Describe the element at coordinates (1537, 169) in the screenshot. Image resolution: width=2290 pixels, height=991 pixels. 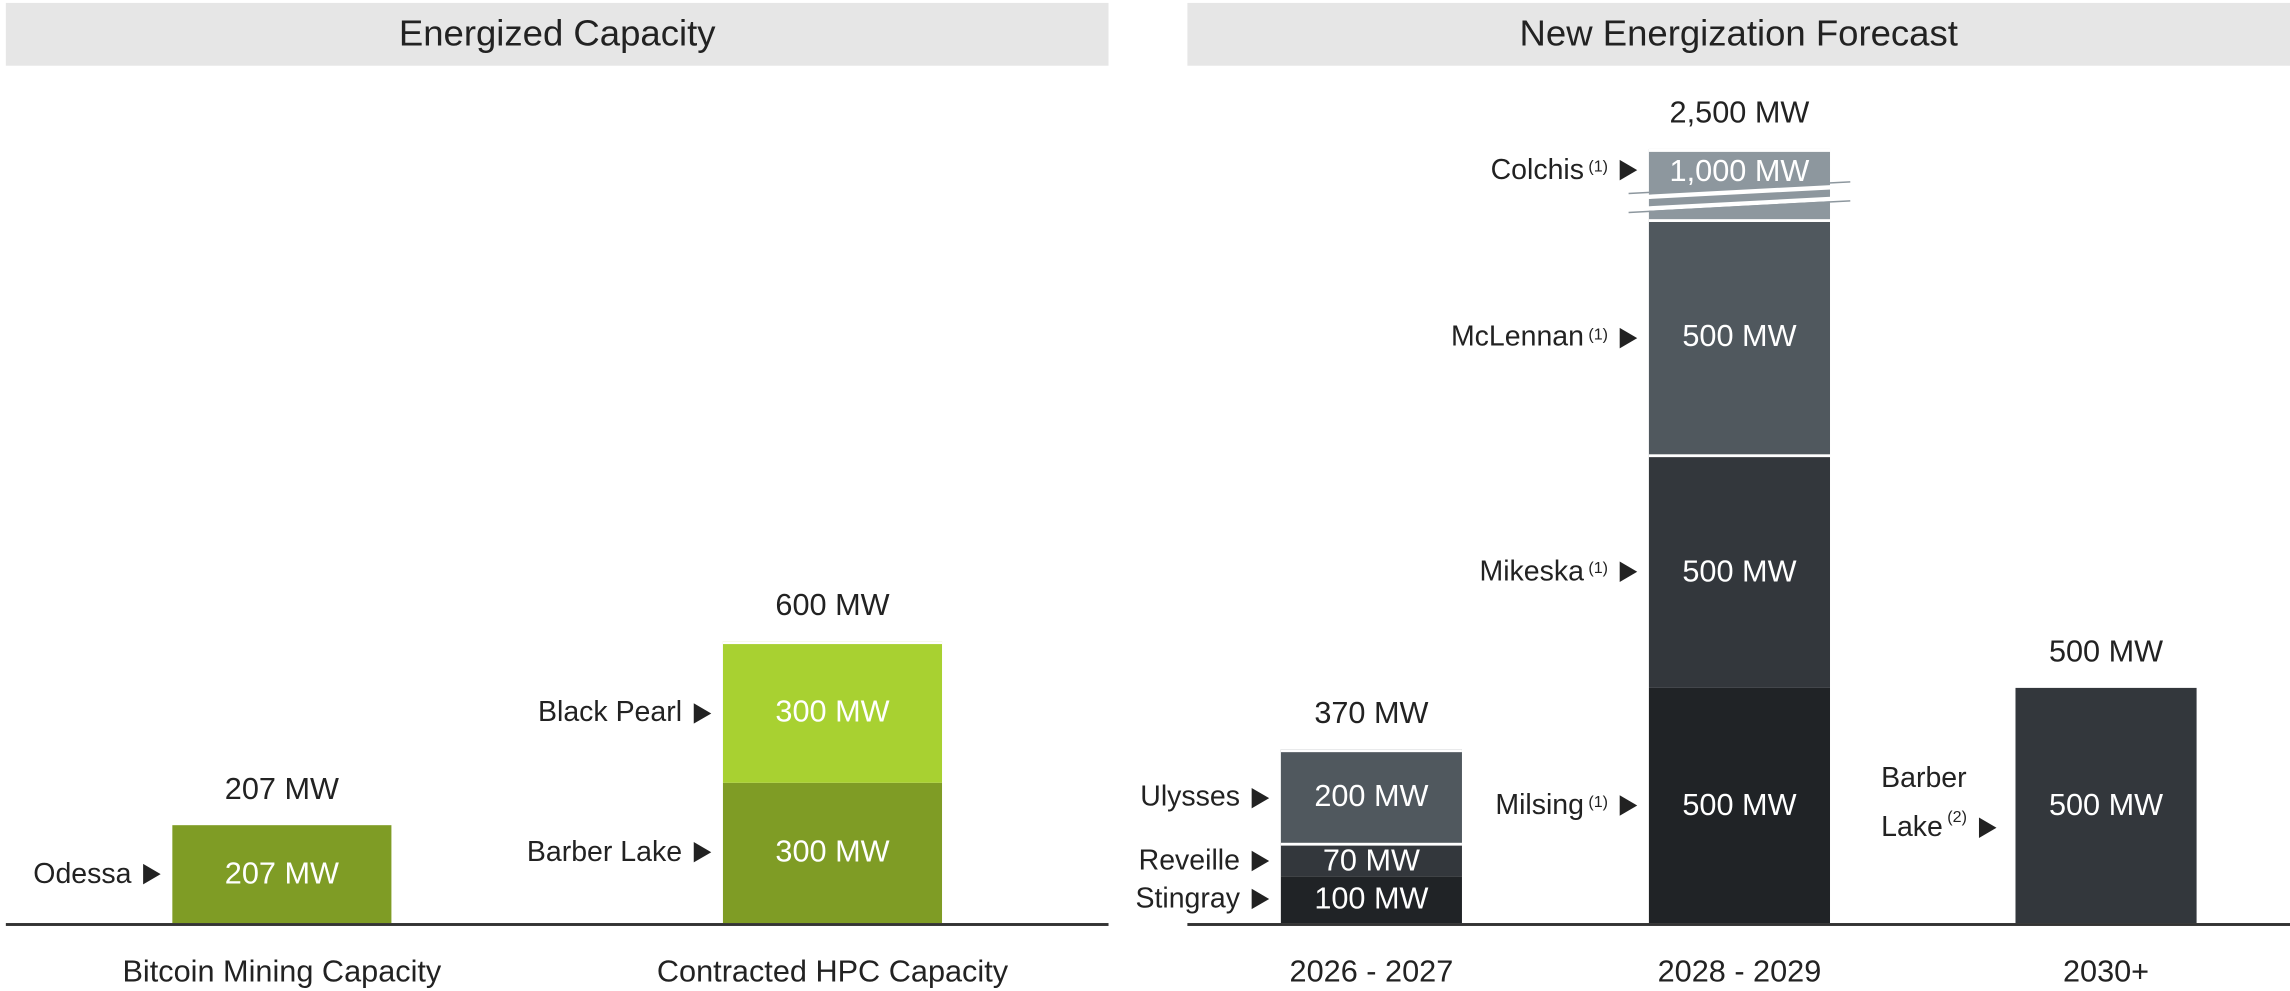
I see `segment-name: Colchis` at that location.